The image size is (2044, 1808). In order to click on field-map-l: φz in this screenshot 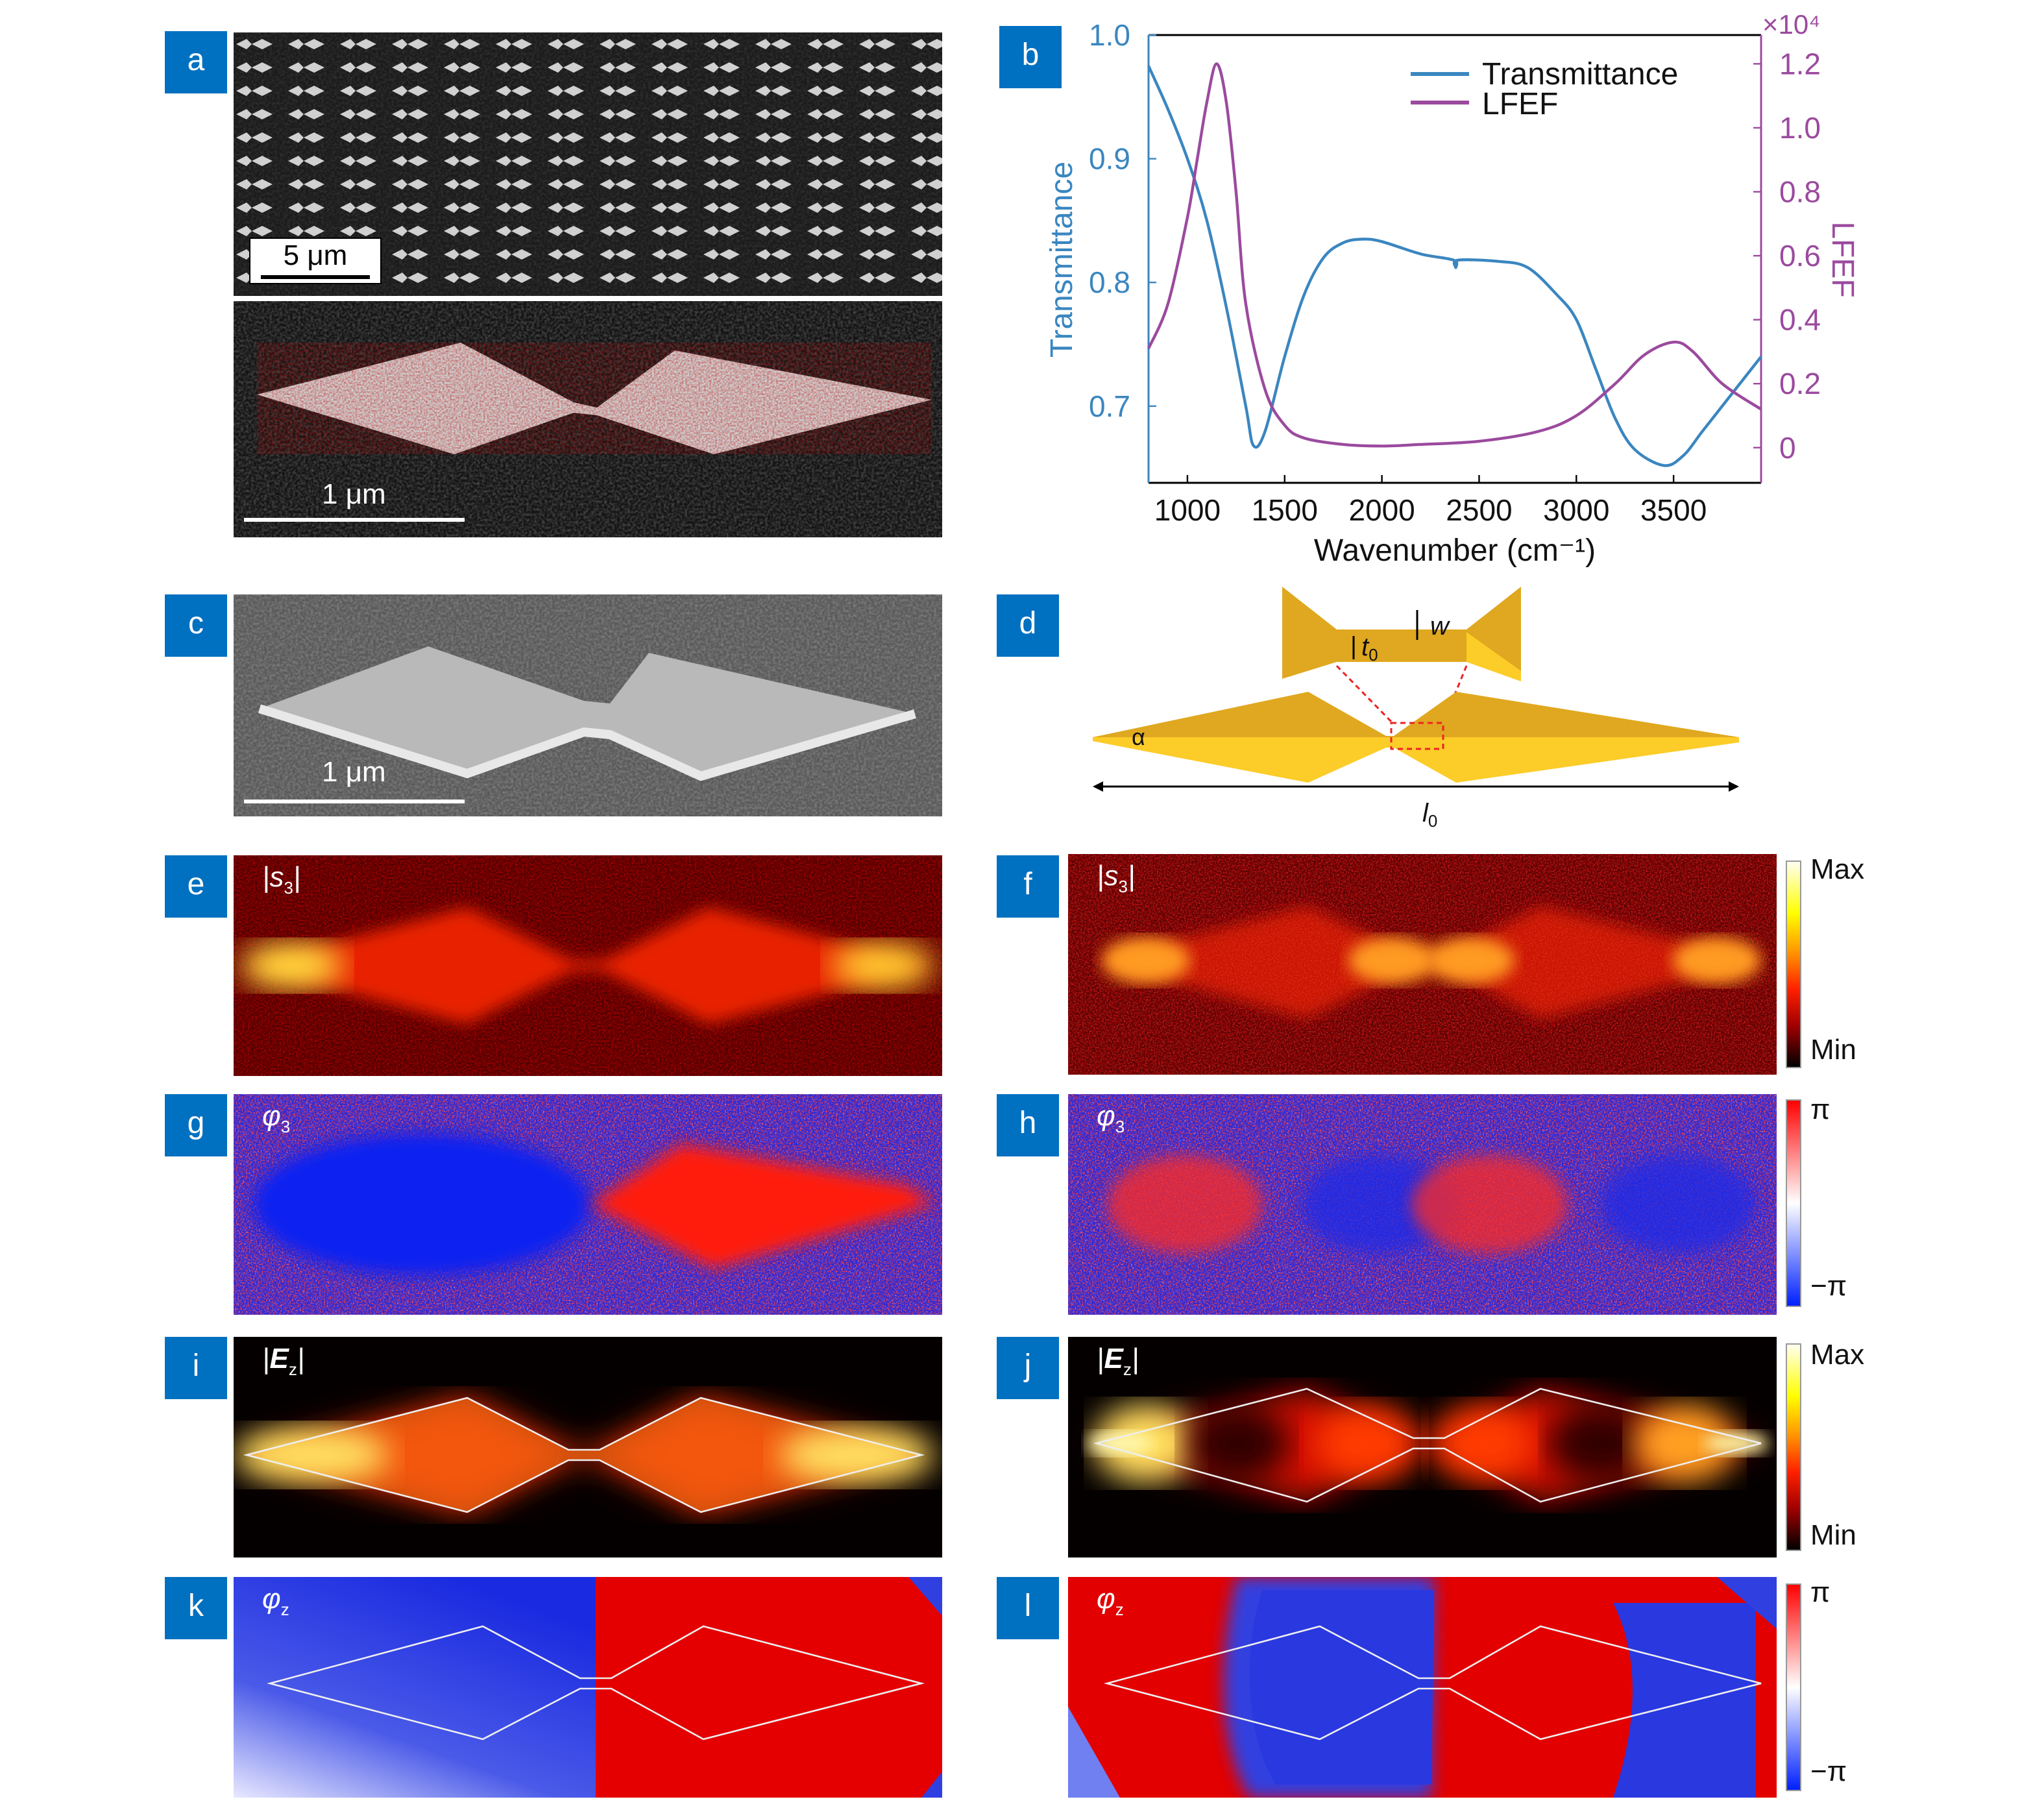, I will do `click(1422, 1687)`.